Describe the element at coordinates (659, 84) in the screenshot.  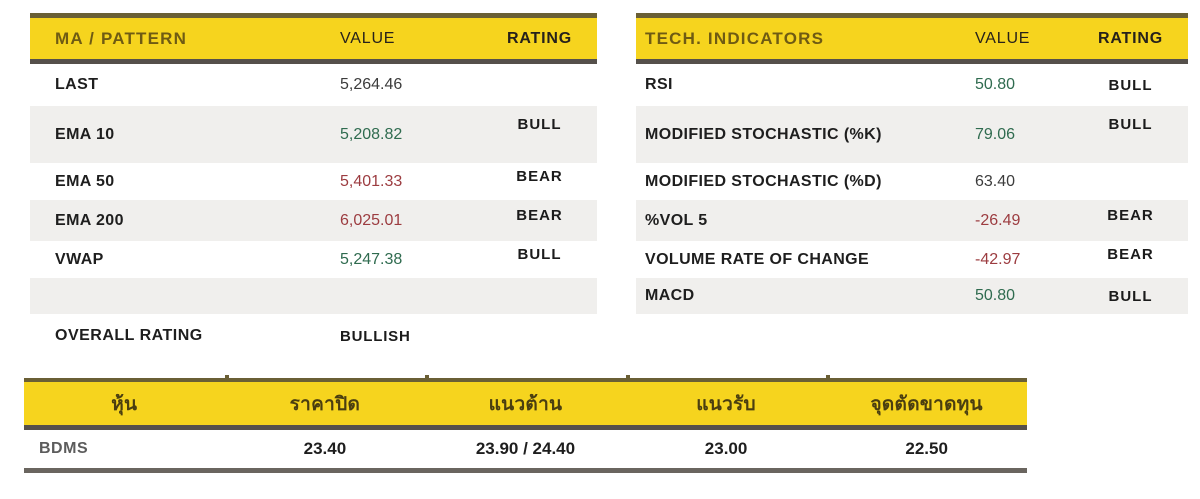
I see `row-label: RSI` at that location.